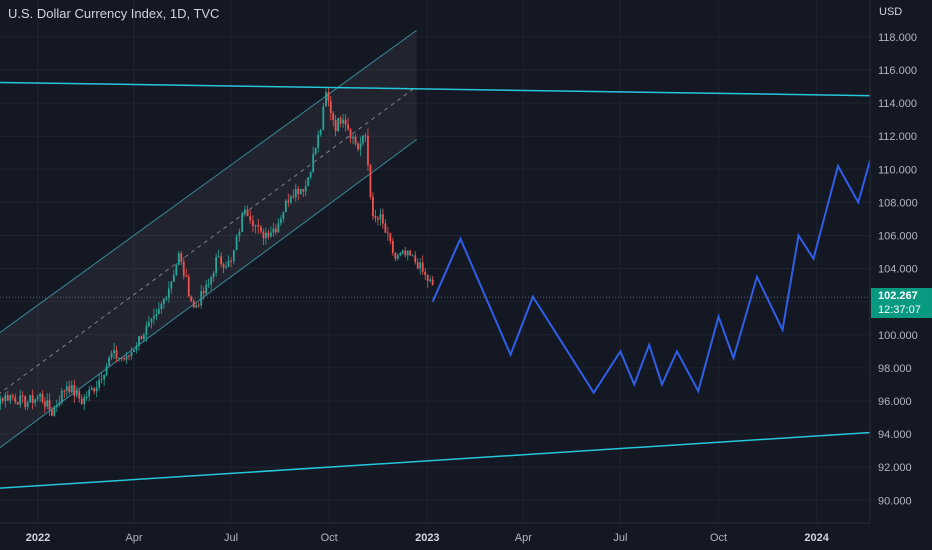  Describe the element at coordinates (899, 310) in the screenshot. I see `bar-countdown: 12:37:07` at that location.